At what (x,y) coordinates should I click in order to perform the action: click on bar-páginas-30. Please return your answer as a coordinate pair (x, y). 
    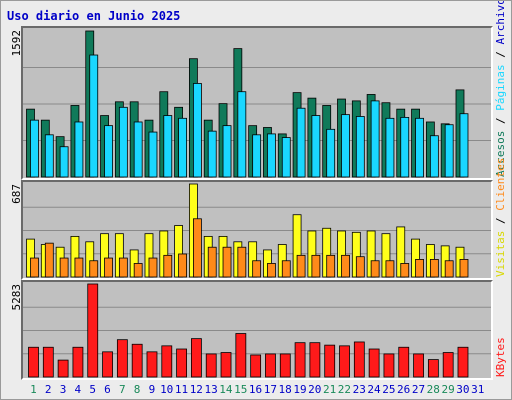
    Looking at the image, I should click on (464, 145).